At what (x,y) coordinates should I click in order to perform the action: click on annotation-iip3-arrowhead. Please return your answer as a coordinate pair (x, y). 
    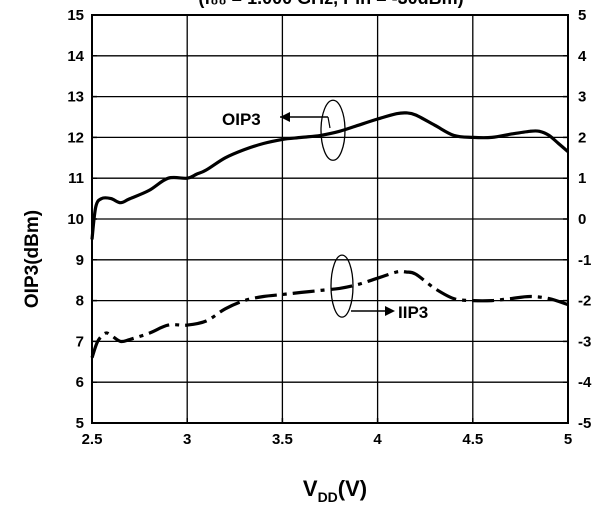
    Looking at the image, I should click on (390, 311).